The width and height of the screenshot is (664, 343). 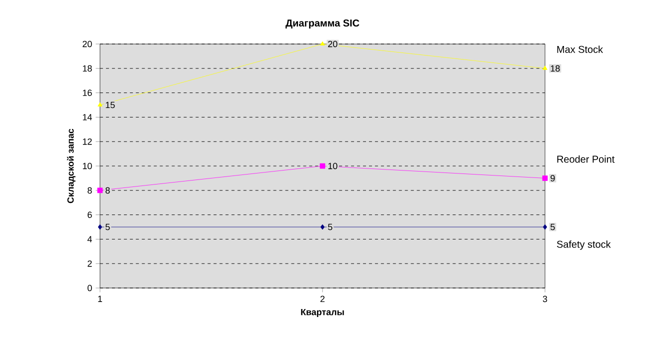 What do you see at coordinates (322, 312) in the screenshot?
I see `x-axis-title: Кварталы` at bounding box center [322, 312].